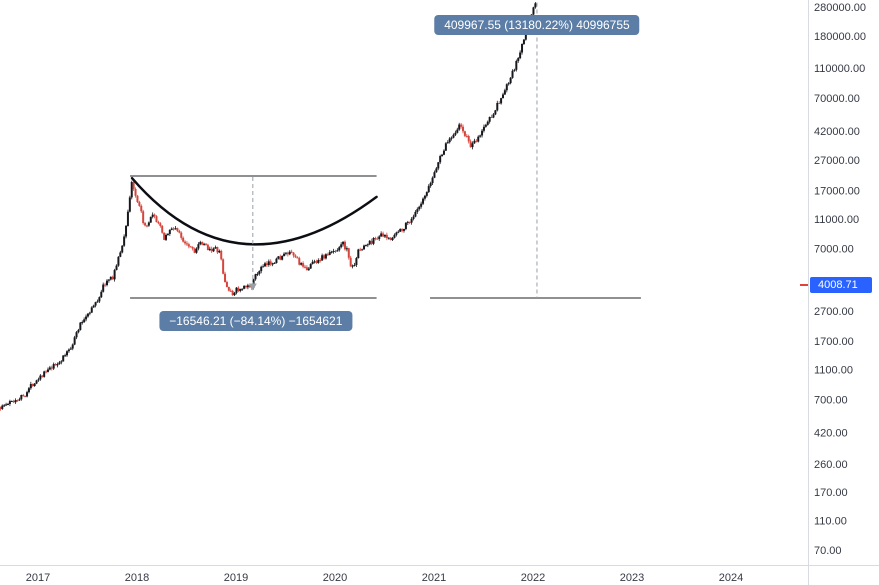 This screenshot has width=879, height=585. I want to click on price-tick-label: 70000.00, so click(837, 99).